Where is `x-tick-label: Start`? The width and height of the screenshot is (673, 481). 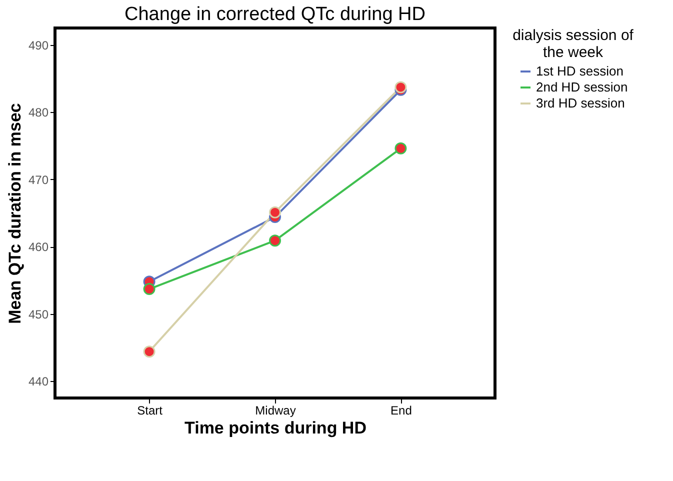
x-tick-label: Start is located at coordinates (150, 411).